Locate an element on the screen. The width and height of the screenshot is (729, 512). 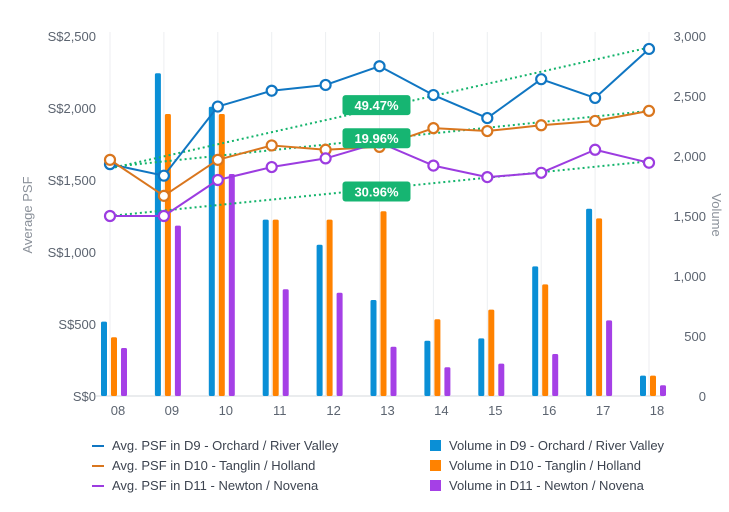
annotation-label: 49.47% is located at coordinates (376, 105).